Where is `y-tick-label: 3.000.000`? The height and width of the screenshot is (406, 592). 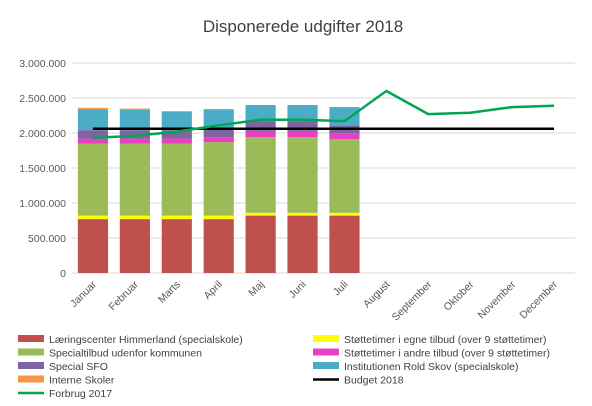 y-tick-label: 3.000.000 is located at coordinates (42, 64).